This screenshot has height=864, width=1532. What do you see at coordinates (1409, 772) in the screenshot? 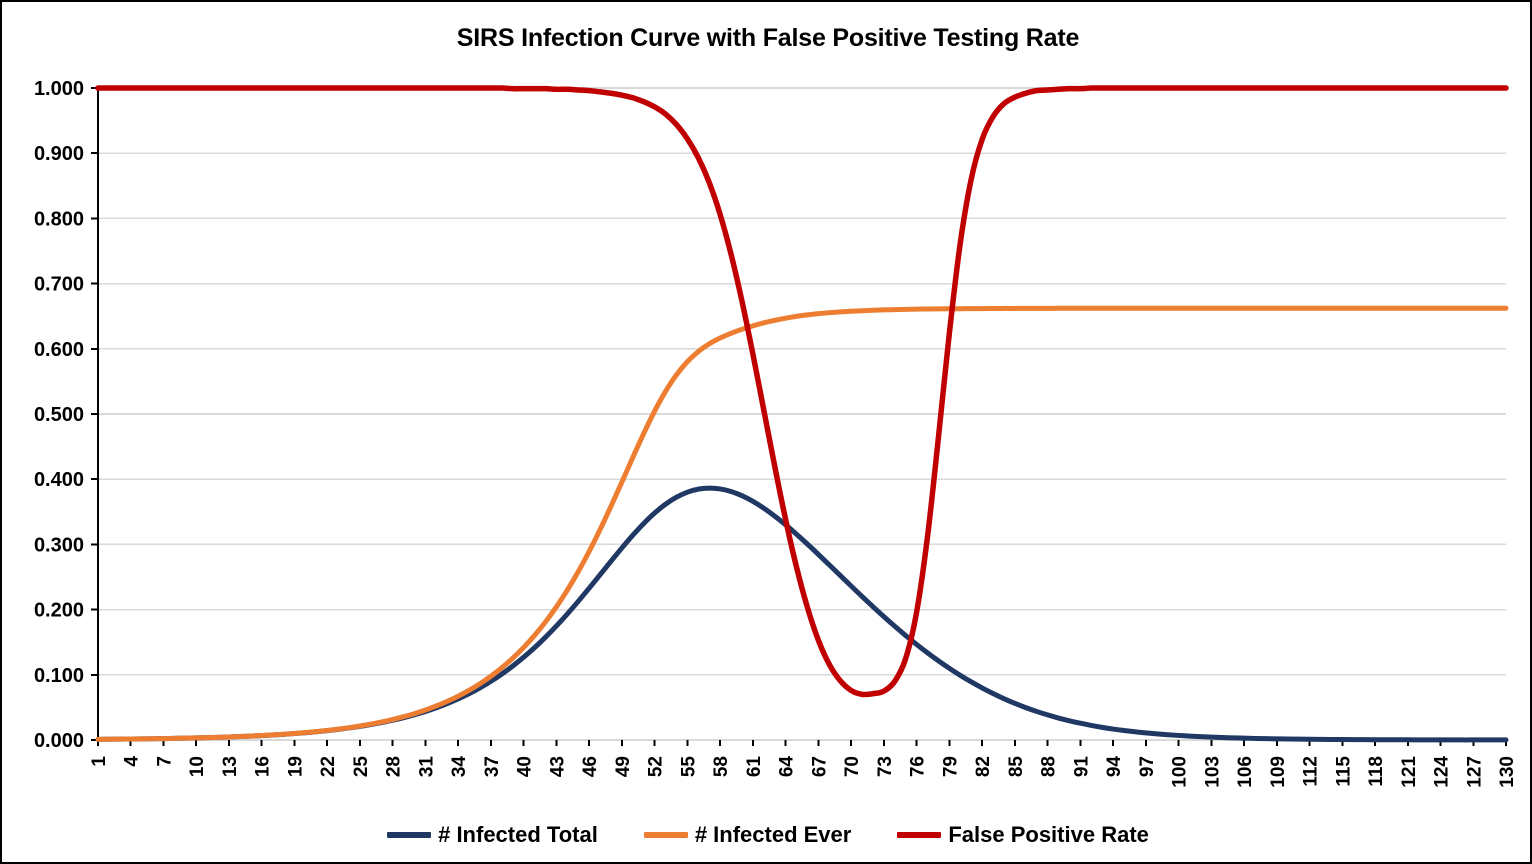
I see `x-axis-tick-label: 121` at bounding box center [1409, 772].